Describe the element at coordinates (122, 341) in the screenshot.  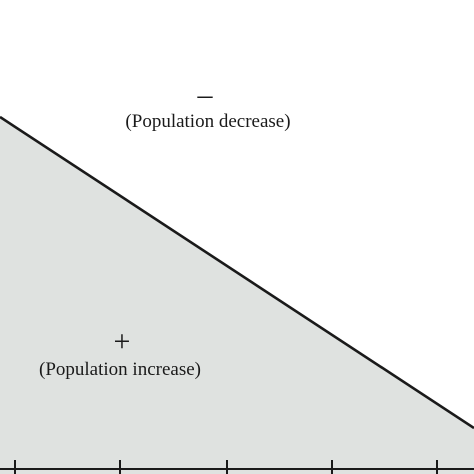
I see `plus-sign: +` at that location.